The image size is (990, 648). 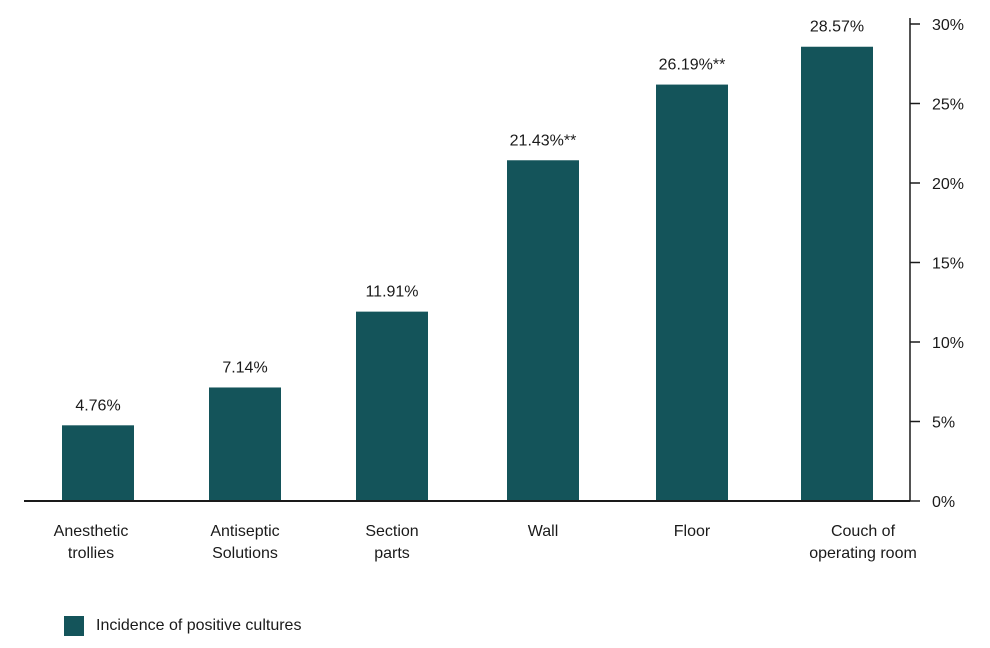 I want to click on legend-swatch, so click(x=74, y=626).